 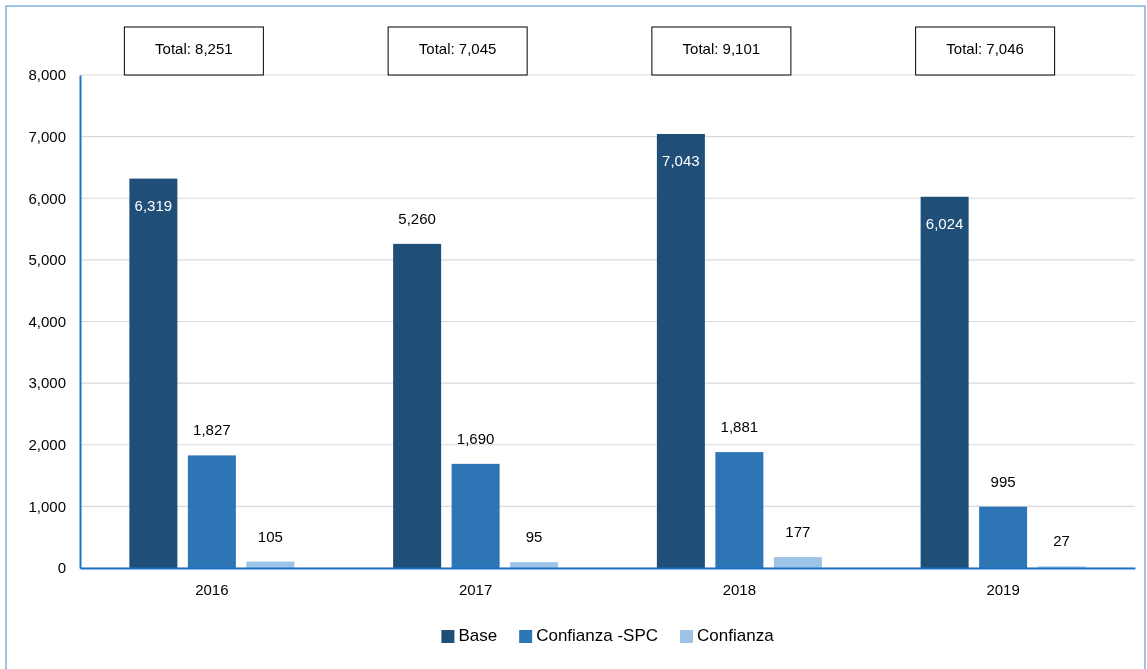 I want to click on data-label: 1,690, so click(x=475, y=438).